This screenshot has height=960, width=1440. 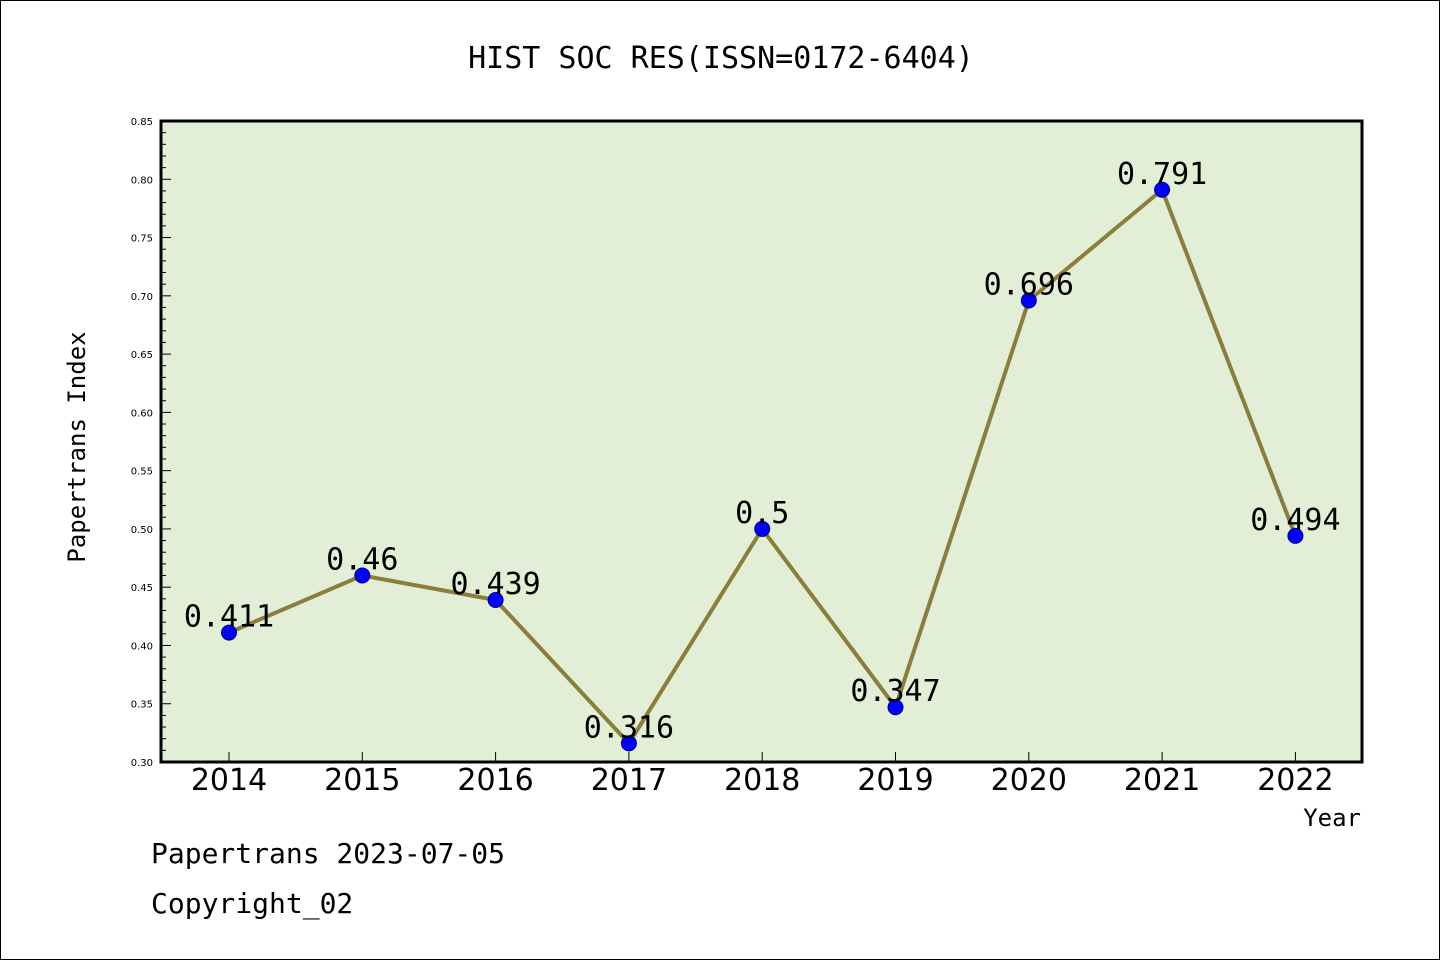 What do you see at coordinates (1162, 780) in the screenshot?
I see `x-tick-label: 2021` at bounding box center [1162, 780].